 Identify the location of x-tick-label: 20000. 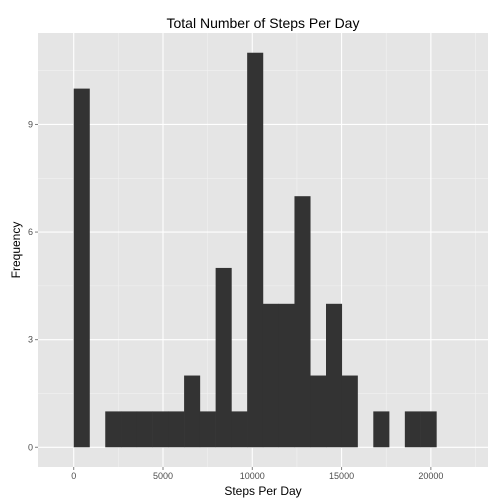
(430, 476).